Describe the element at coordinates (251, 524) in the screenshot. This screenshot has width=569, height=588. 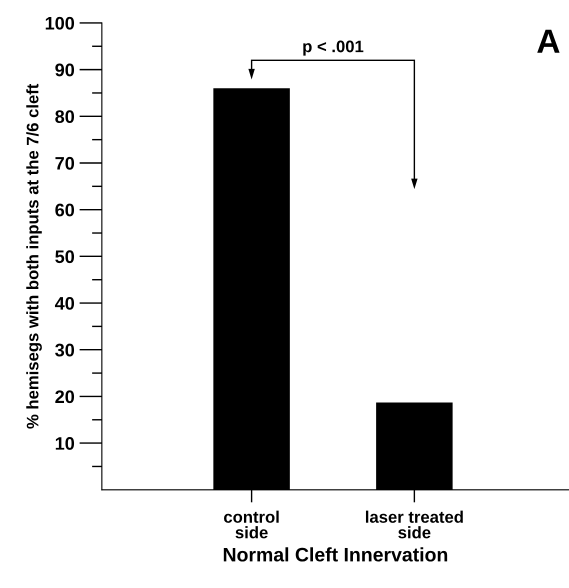
I see `x-tick-label: control side` at that location.